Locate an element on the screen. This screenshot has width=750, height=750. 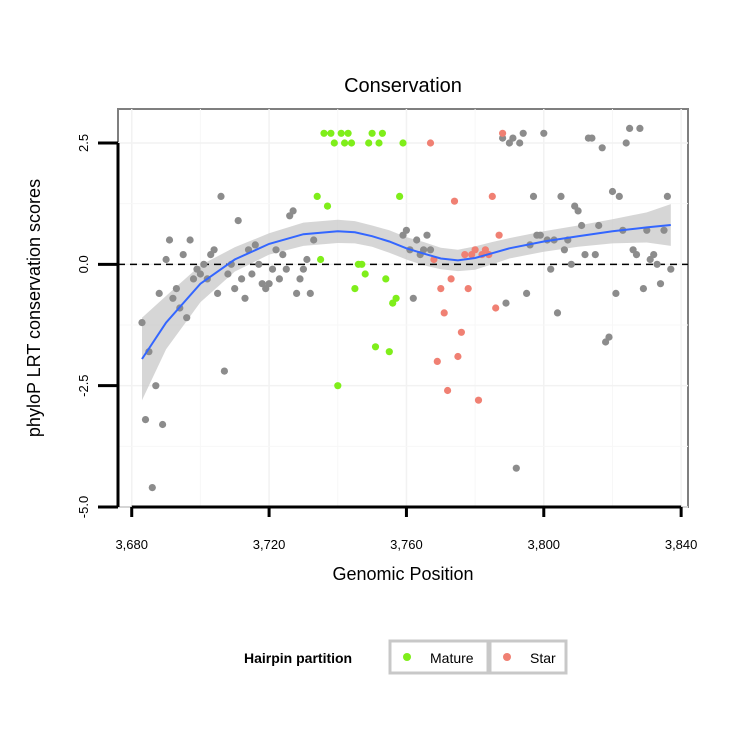
legend: Hairpin partition Mature Star is located at coordinates (406, 657).